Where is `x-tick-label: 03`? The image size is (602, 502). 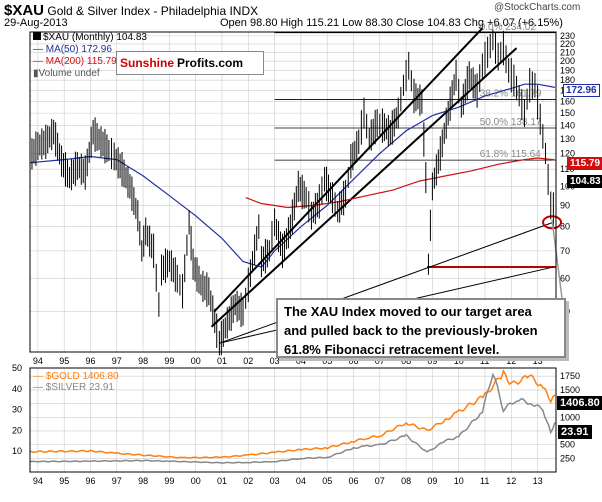
x-tick-label: 03 is located at coordinates (275, 361).